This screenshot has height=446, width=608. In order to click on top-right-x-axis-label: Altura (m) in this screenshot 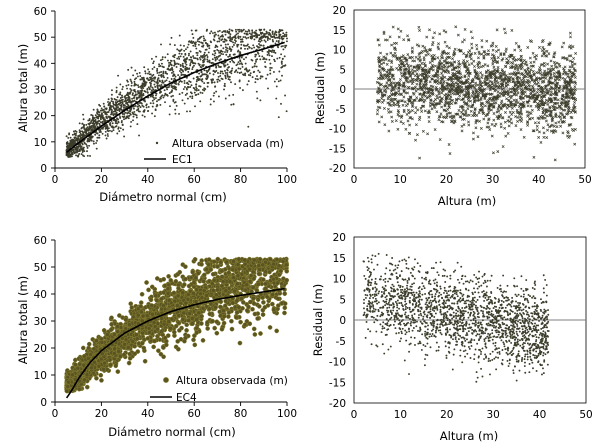, I will do `click(467, 201)`.